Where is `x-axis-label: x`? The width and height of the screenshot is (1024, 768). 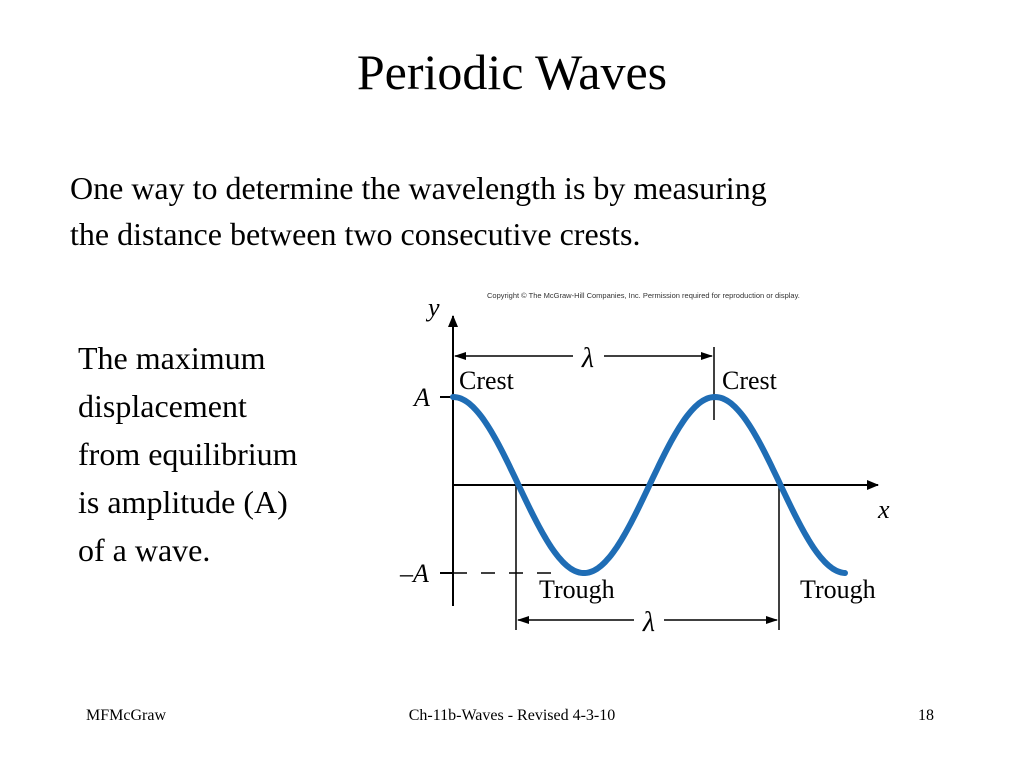 x-axis-label: x is located at coordinates (883, 509).